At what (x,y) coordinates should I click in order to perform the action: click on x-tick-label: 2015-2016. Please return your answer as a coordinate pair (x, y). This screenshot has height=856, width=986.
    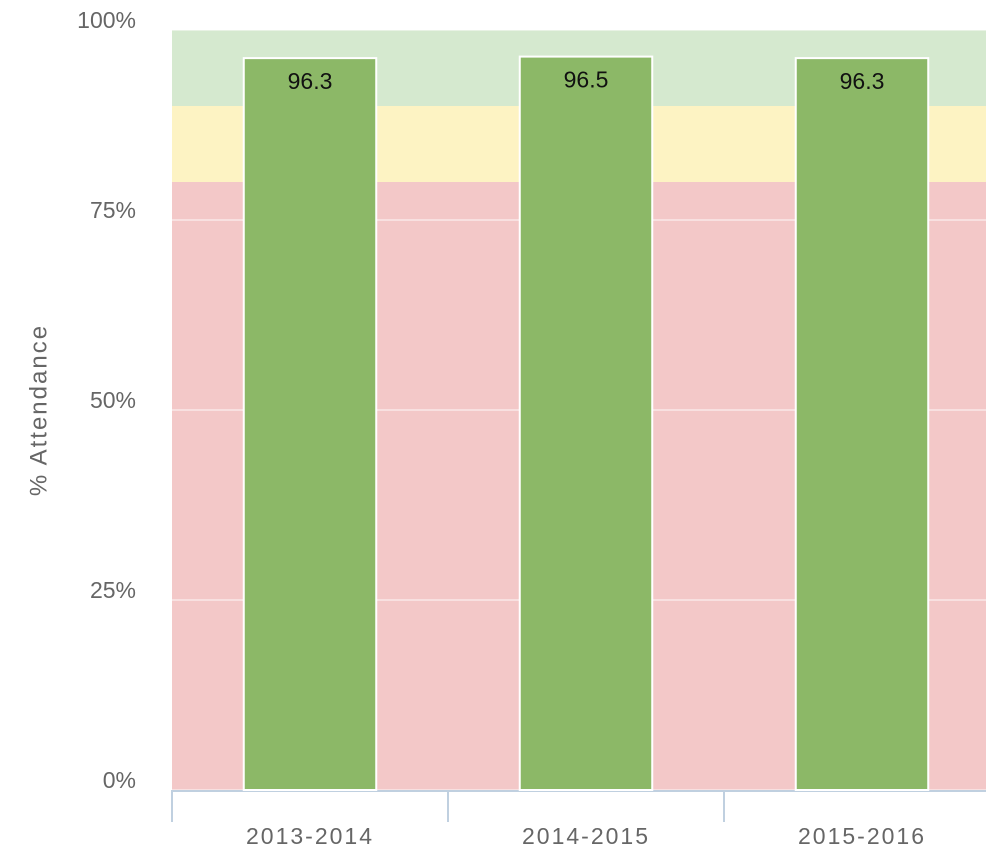
    Looking at the image, I should click on (862, 836).